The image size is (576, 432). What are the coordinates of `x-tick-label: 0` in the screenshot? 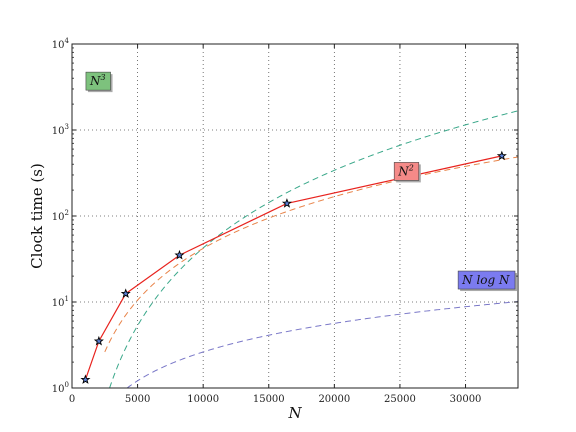 It's located at (72, 399).